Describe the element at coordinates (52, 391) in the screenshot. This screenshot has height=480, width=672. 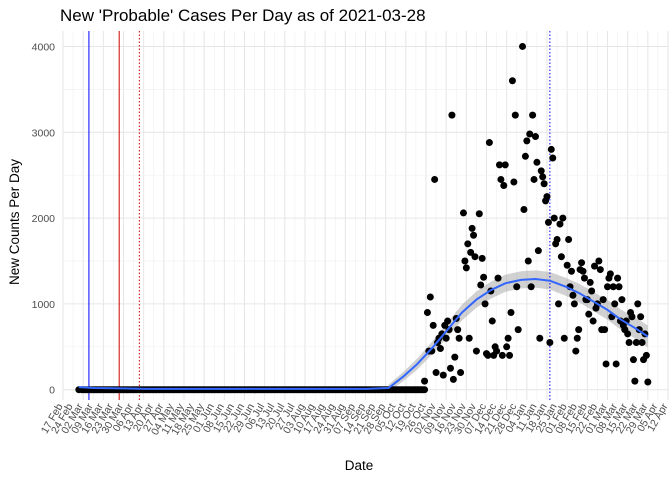
I see `y-tick-label: 0` at that location.